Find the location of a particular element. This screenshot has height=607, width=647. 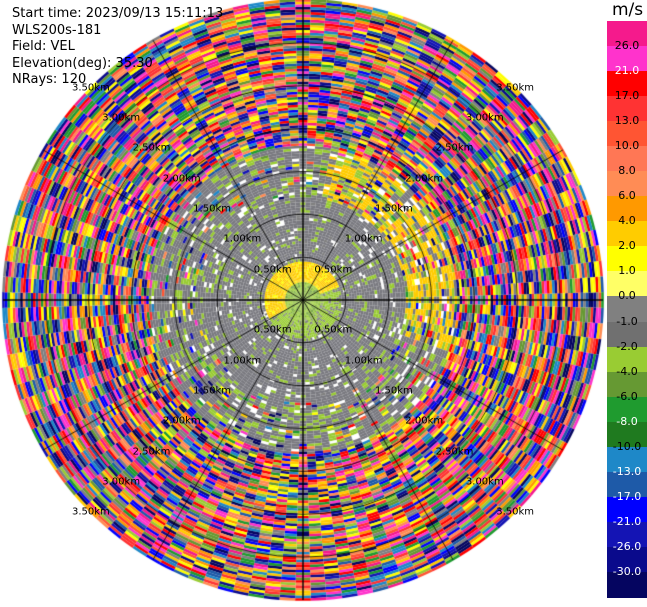

colorbar-tick-label: -30.0 is located at coordinates (627, 571).